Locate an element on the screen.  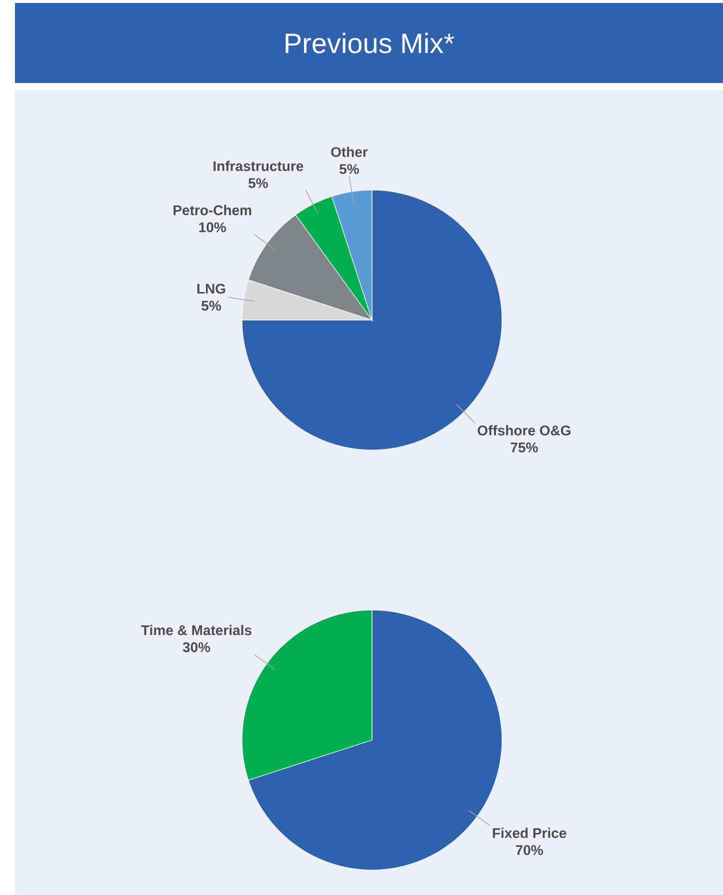
slice-label: Time & Materials is located at coordinates (196, 630).